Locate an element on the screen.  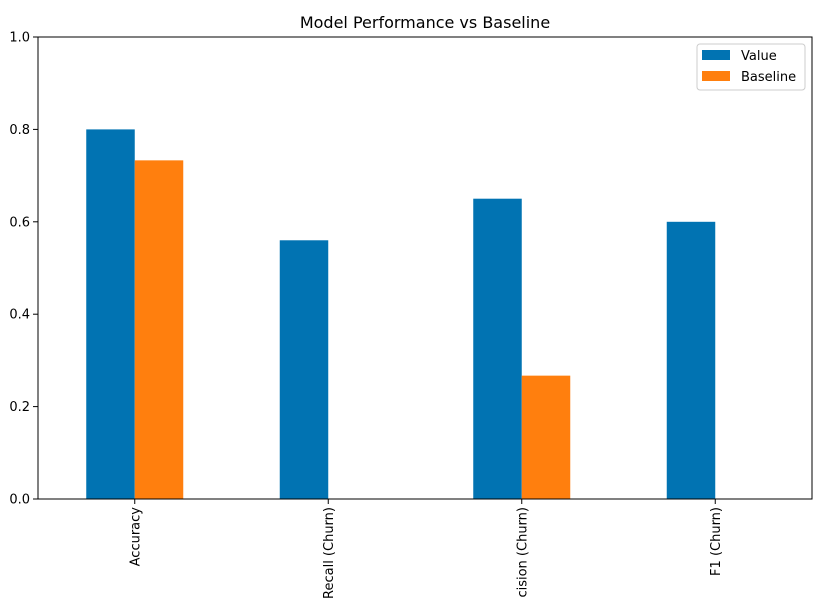
chart-title: Model Performance vs Baseline is located at coordinates (425, 22).